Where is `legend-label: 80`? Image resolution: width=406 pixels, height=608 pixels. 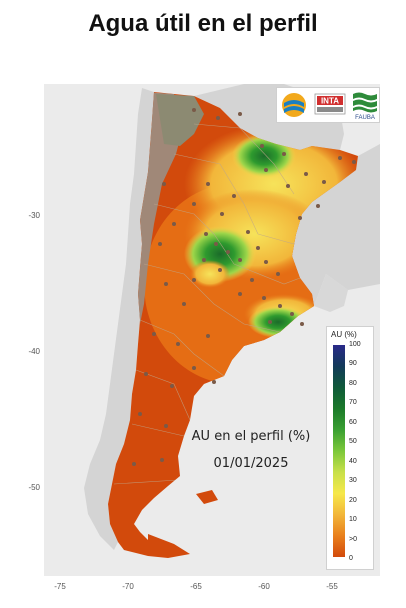 legend-label: 80 is located at coordinates (353, 383).